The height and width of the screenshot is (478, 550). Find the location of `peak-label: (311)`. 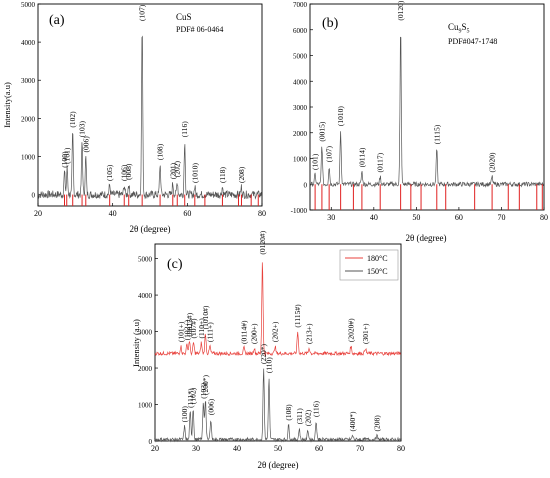

peak-label: (311) is located at coordinates (299, 416).